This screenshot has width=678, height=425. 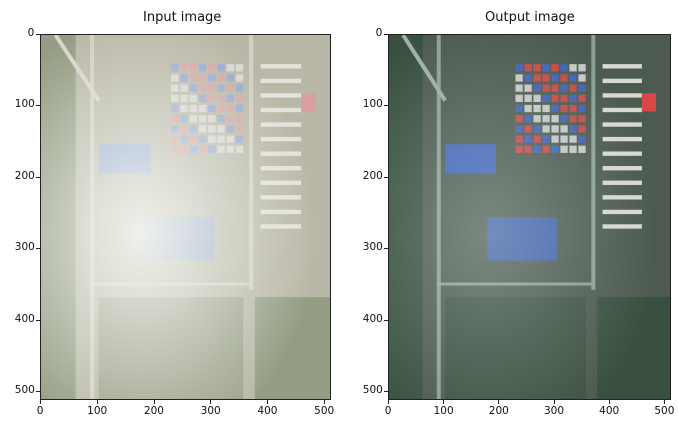 I want to click on output-xtick-label: 300, so click(x=553, y=411).